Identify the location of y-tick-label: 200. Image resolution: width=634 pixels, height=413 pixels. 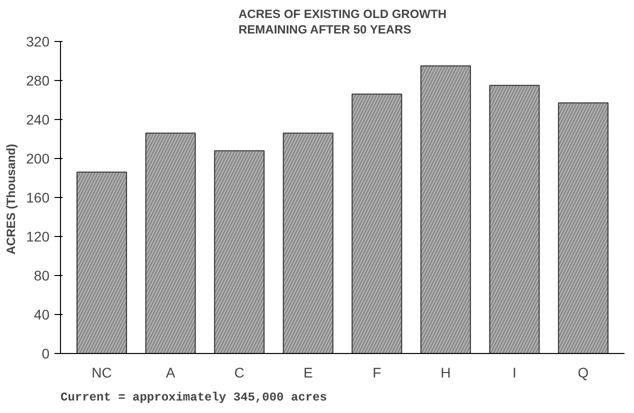
(38, 158).